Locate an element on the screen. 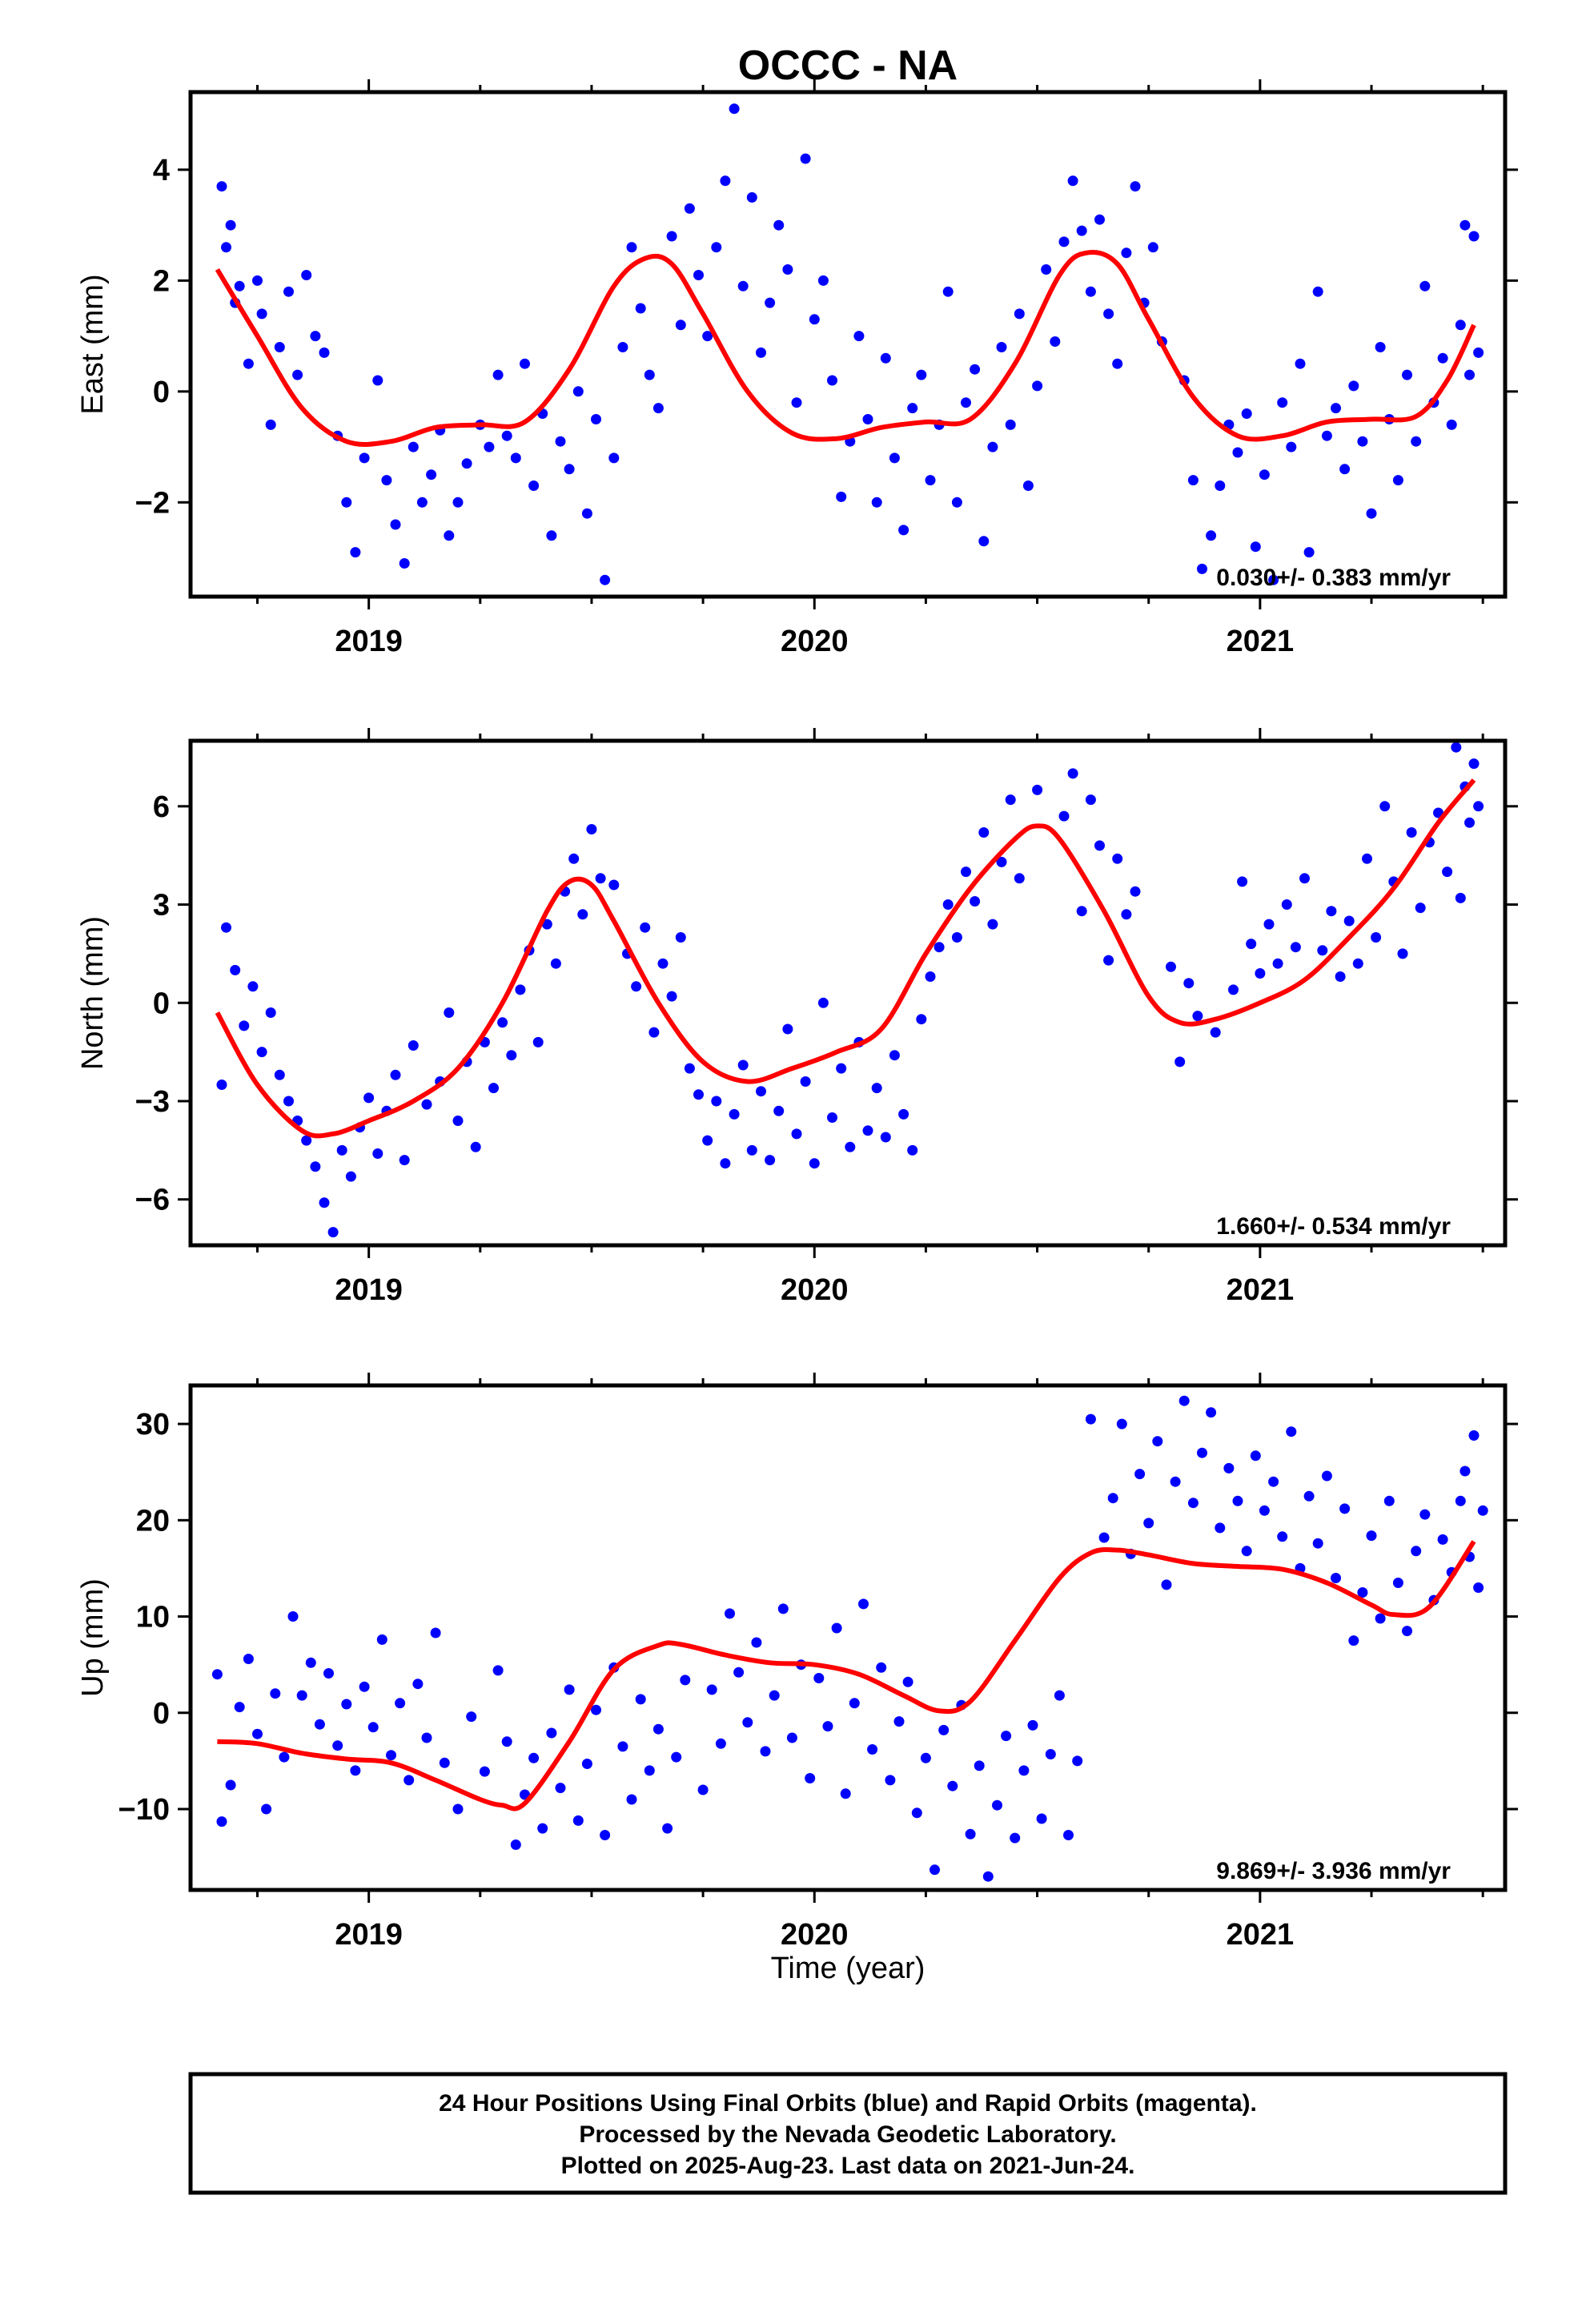 This screenshot has height=2324, width=1582. up-x-tick-label: 2020 is located at coordinates (815, 1935).